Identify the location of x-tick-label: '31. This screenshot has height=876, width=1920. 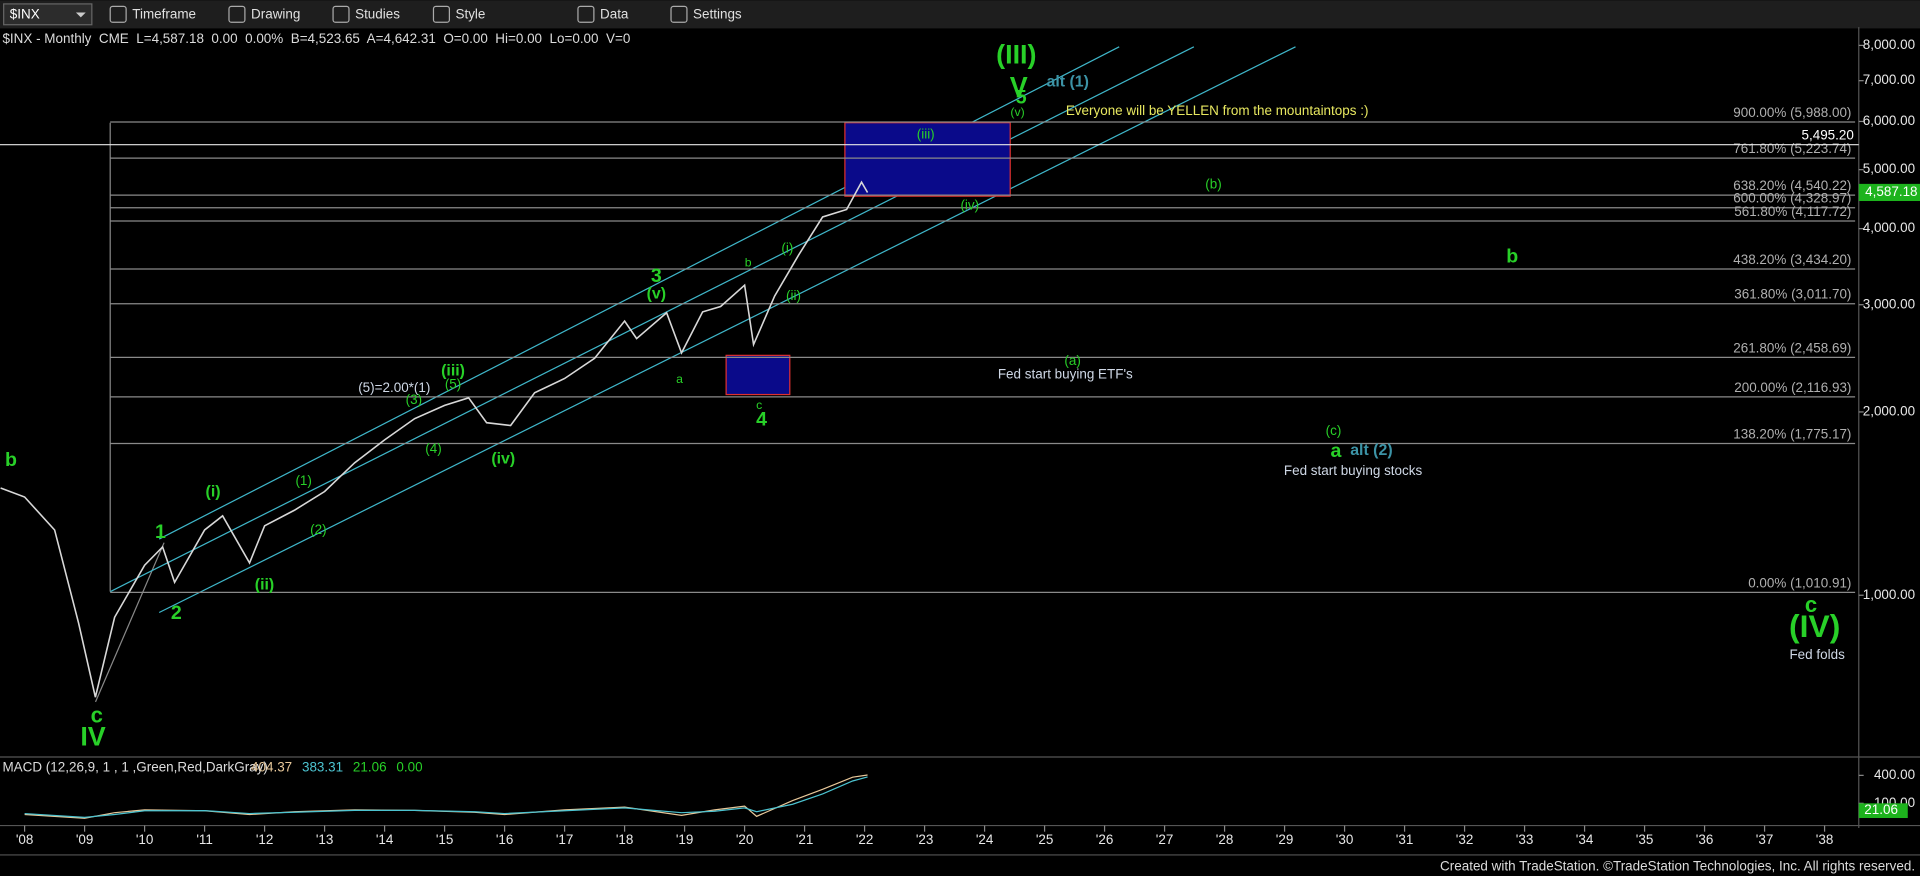
(1405, 839).